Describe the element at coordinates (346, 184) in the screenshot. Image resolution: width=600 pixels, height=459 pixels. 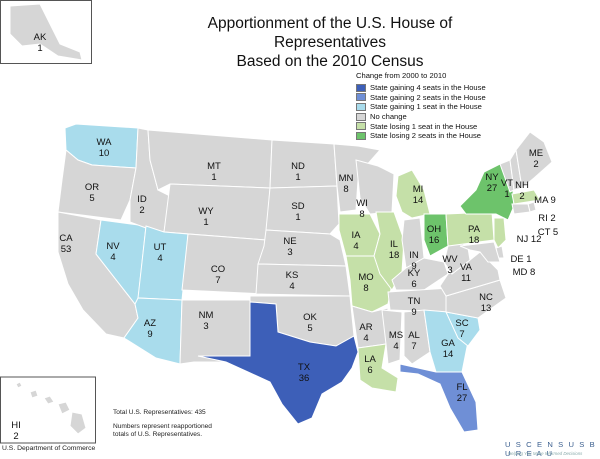
I see `state-label-mn: MN 8` at that location.